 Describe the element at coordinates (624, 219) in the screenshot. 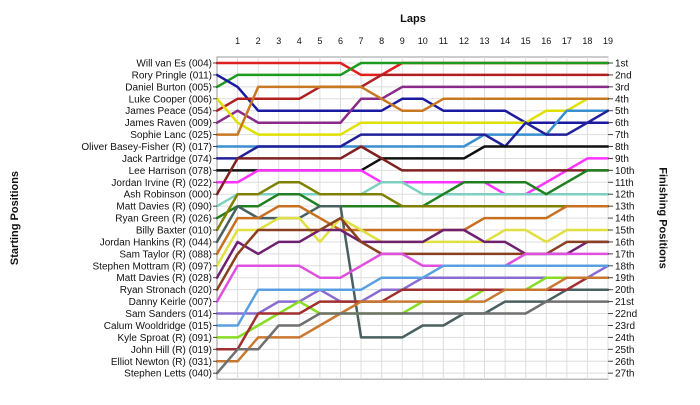

I see `finish-position-label: 14th` at that location.